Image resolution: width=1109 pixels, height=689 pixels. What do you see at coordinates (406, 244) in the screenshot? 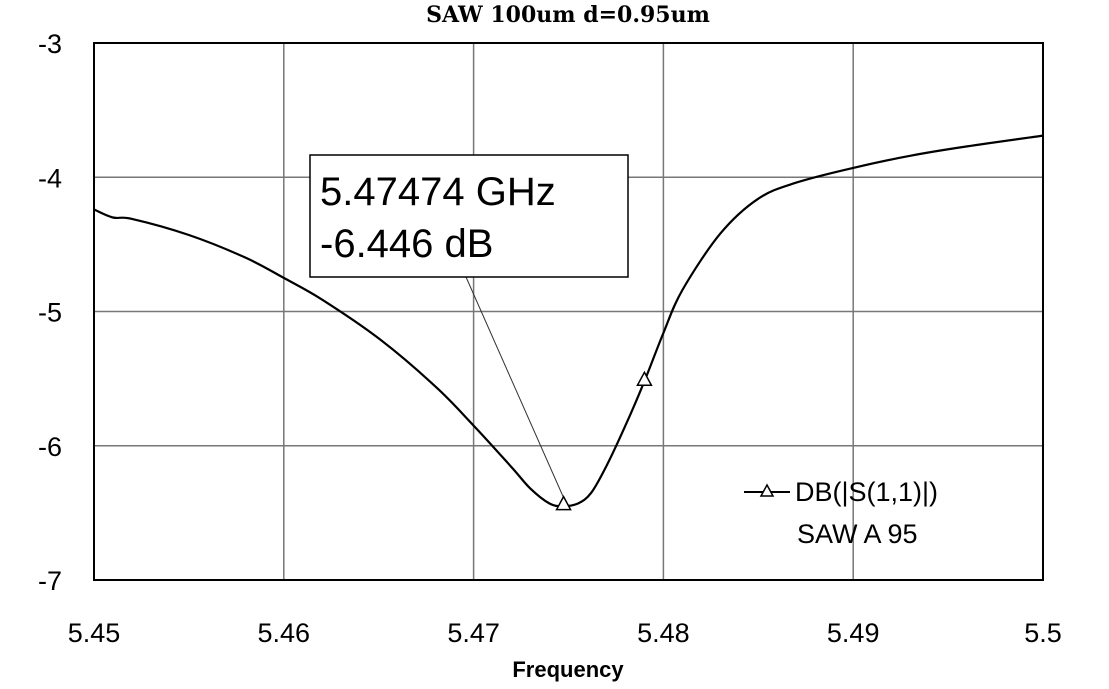
I see `marker-db-label: -6.446 dB` at bounding box center [406, 244].